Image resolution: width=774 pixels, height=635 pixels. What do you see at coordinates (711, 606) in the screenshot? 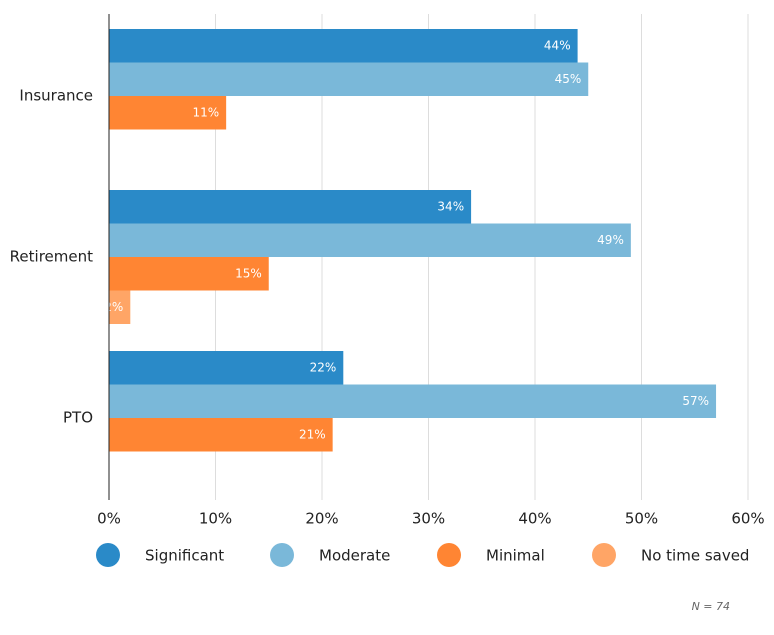
I see `annotation: N = 74` at bounding box center [711, 606].